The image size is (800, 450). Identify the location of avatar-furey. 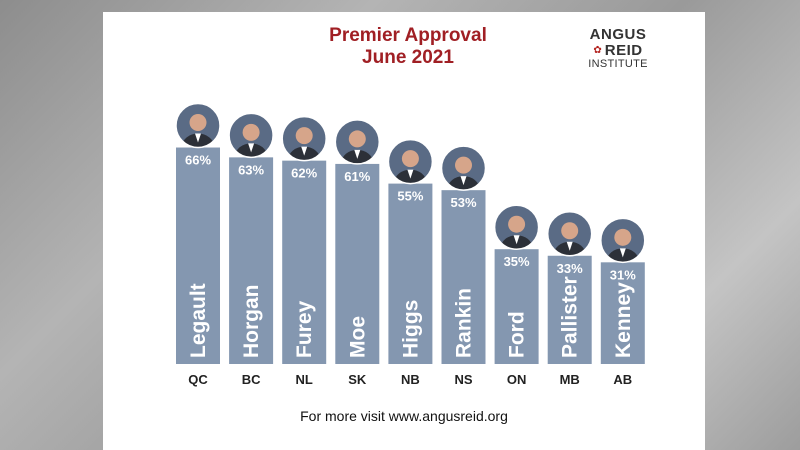
(304, 138).